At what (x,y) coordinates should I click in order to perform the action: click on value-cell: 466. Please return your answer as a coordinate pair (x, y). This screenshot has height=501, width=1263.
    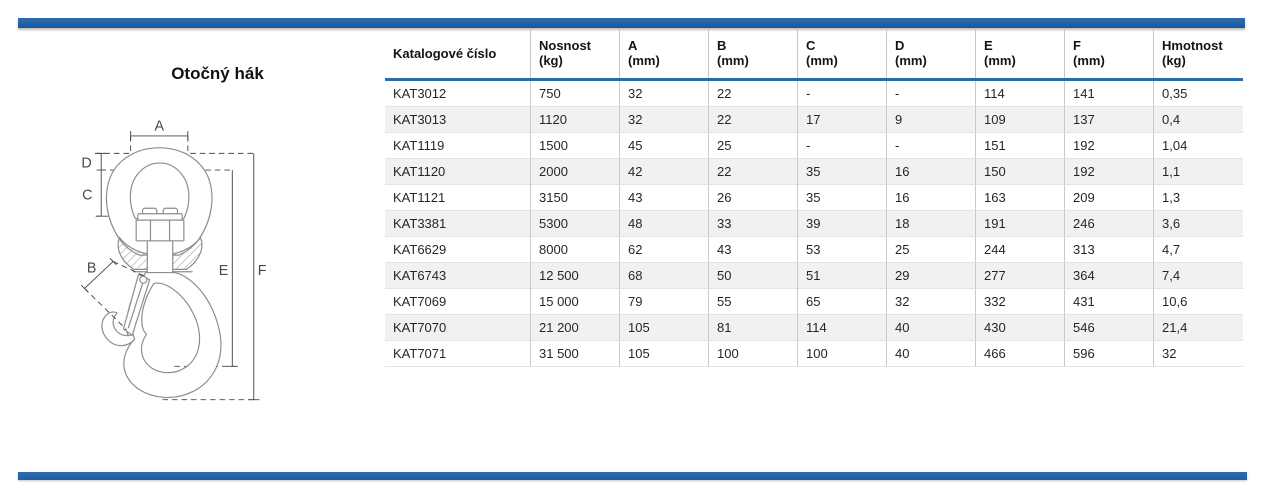
    Looking at the image, I should click on (1020, 354).